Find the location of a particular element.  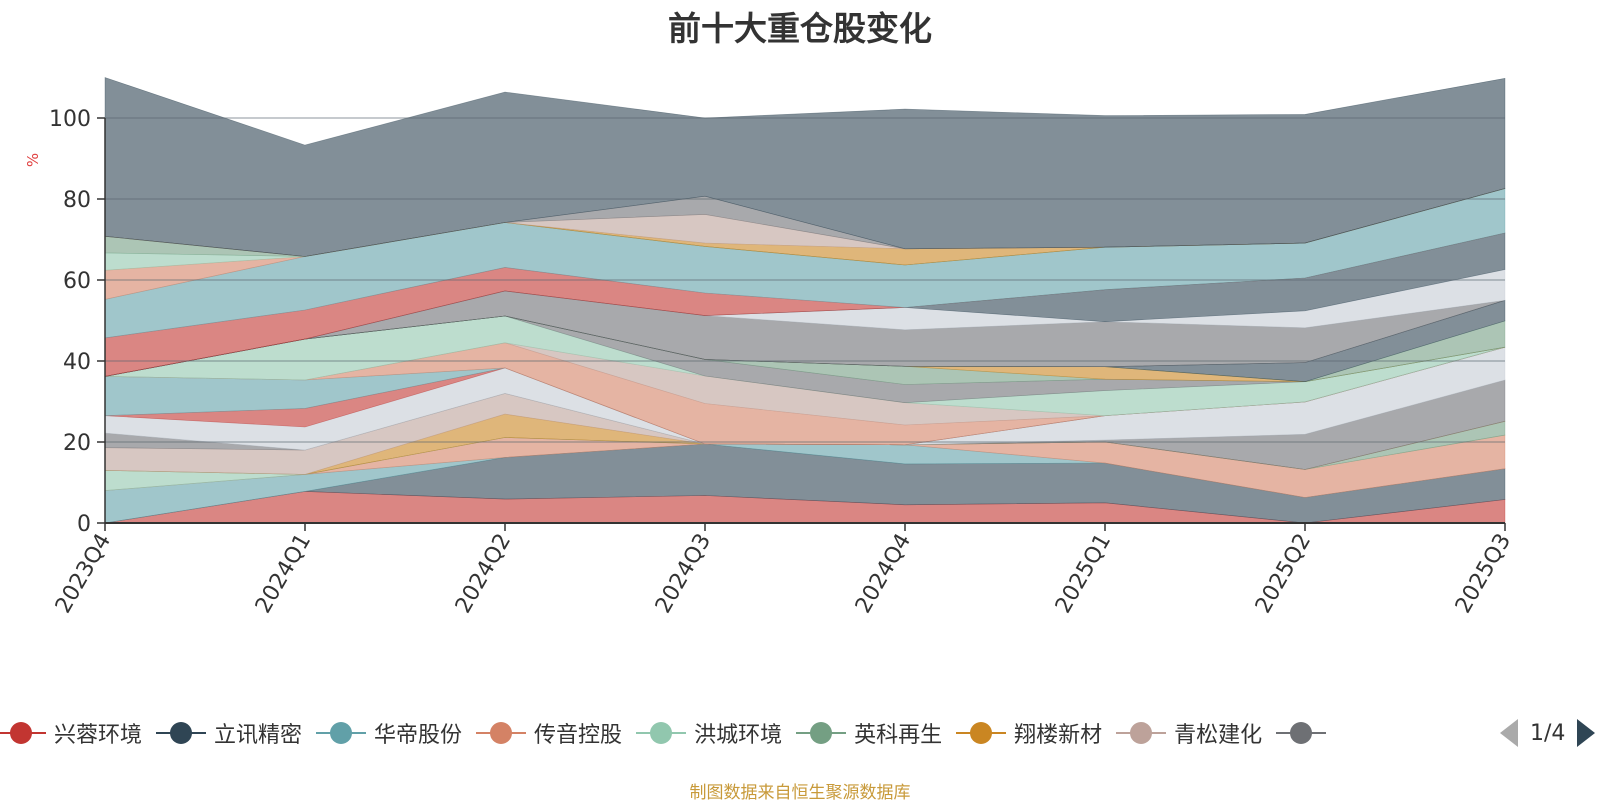

legend: 兴蓉环境 立讯精密 华帝股份 传音控股 洪城环境 英科再生 翔楼新材 青松建化 1/4 is located at coordinates (800, 733).